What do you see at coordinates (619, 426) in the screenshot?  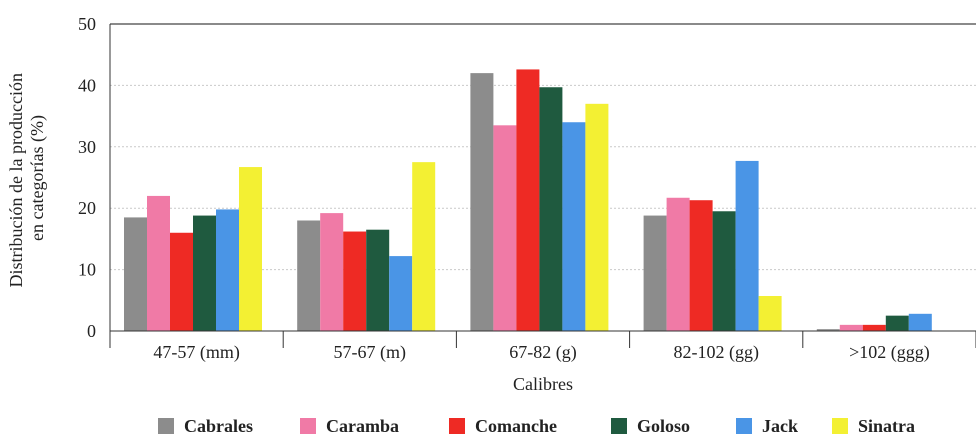 I see `legend-swatch-goloso` at bounding box center [619, 426].